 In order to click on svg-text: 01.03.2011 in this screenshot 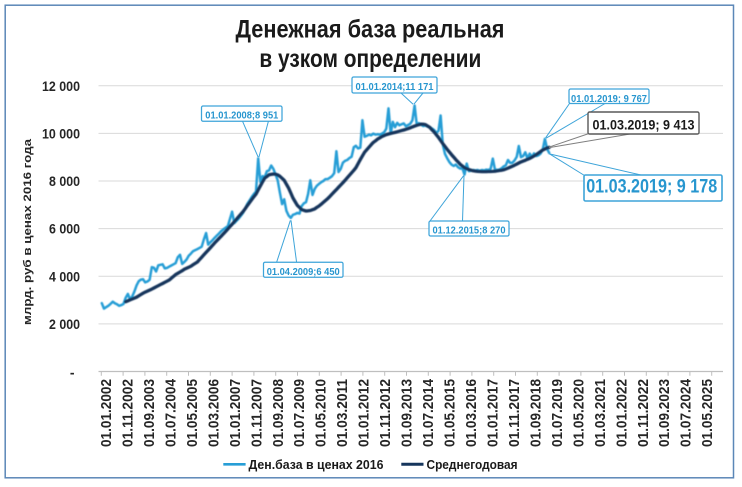, I will do `click(342, 413)`.